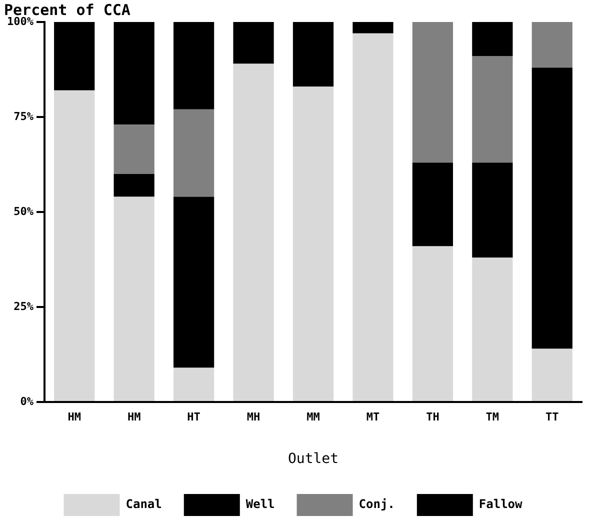 This screenshot has height=531, width=592. Describe the element at coordinates (313, 459) in the screenshot. I see `x-axis-title: Outlet` at that location.